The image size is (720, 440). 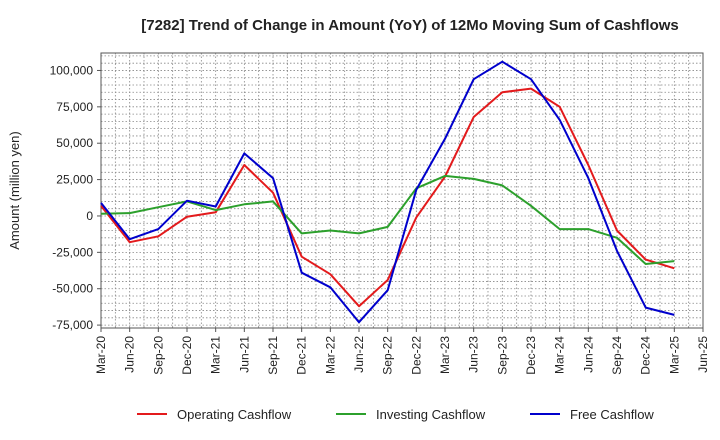 I want to click on legend-label-operating-cashflow: Operating Cashflow, so click(x=234, y=414).